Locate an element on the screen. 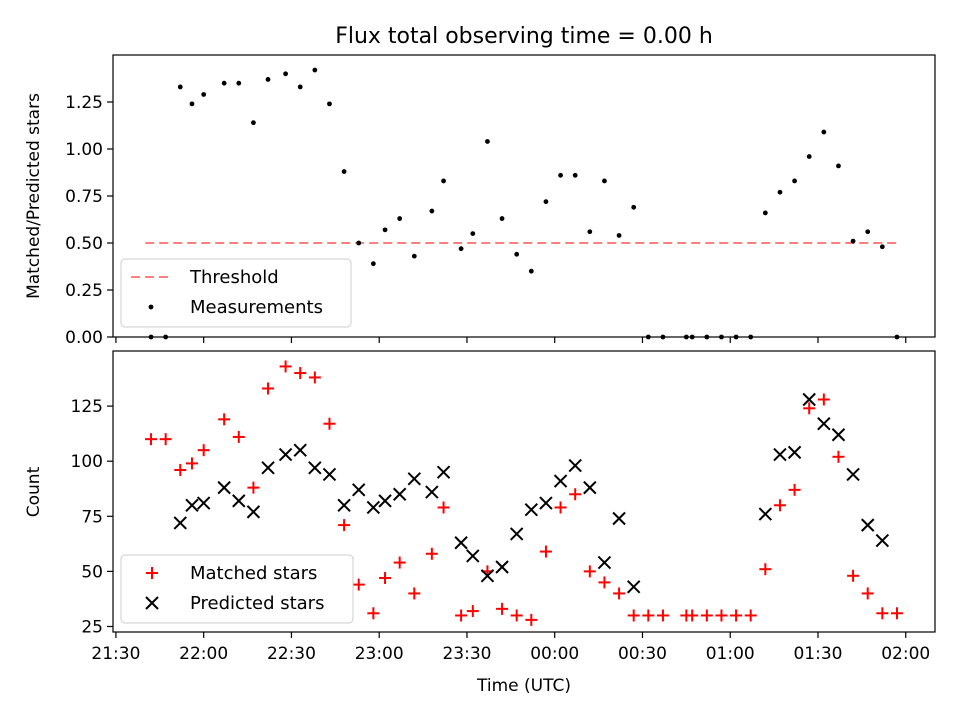 This screenshot has width=960, height=724. top-y-tick-label: 0.75 is located at coordinates (84, 197).